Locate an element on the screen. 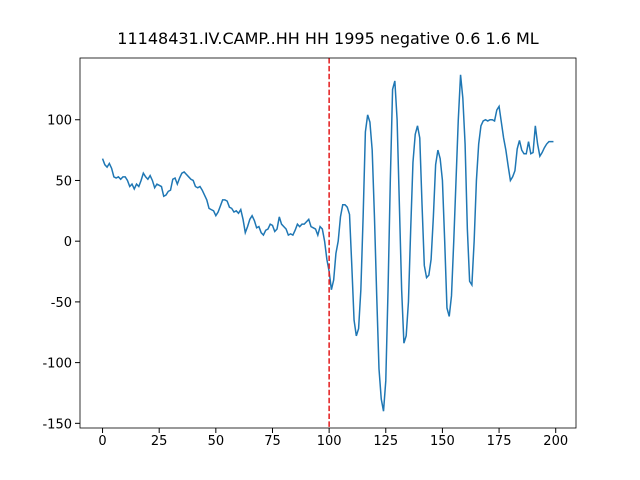 The height and width of the screenshot is (480, 640). x-tick-label: 125 is located at coordinates (385, 441).